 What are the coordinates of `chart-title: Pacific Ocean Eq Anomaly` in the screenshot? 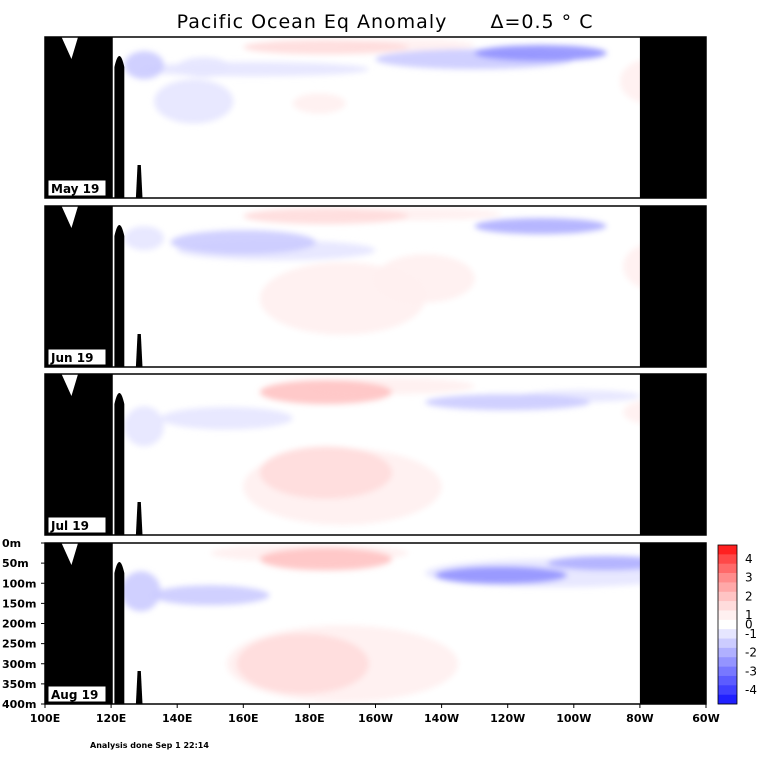 It's located at (312, 22).